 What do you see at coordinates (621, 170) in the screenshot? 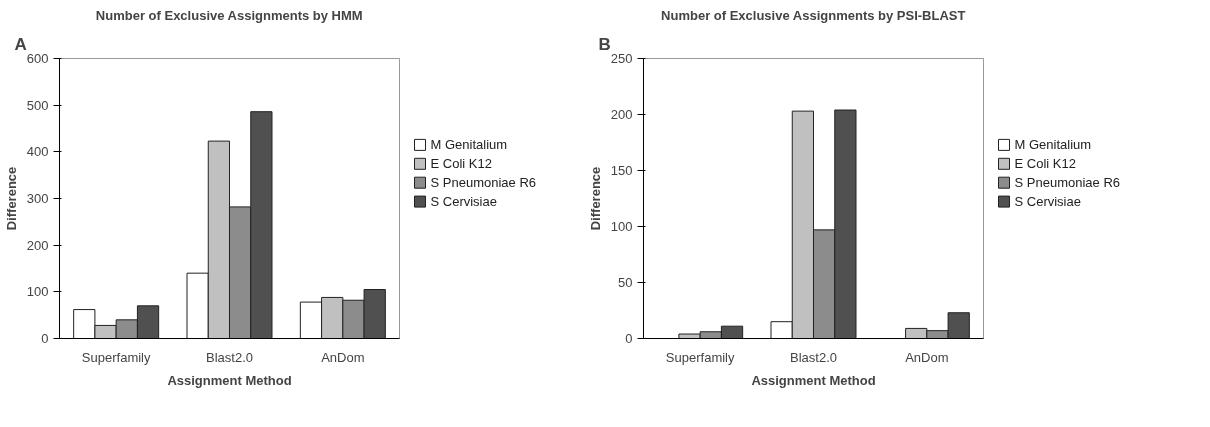
I see `y-tick-label: 150` at bounding box center [621, 170].